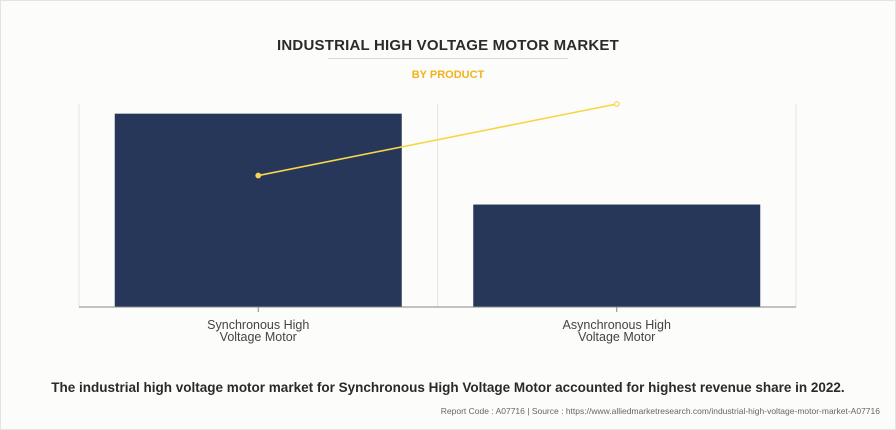  What do you see at coordinates (437, 140) in the screenshot?
I see `line-series` at bounding box center [437, 140].